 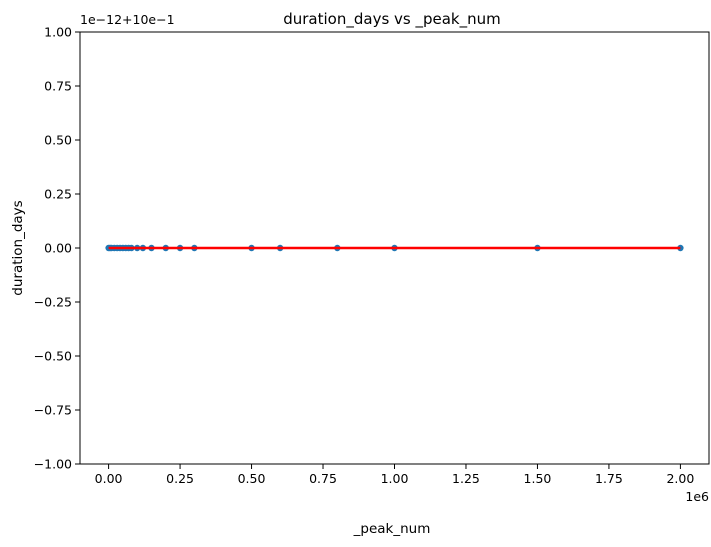 I want to click on x-tick-label: 1.50, so click(x=538, y=478).